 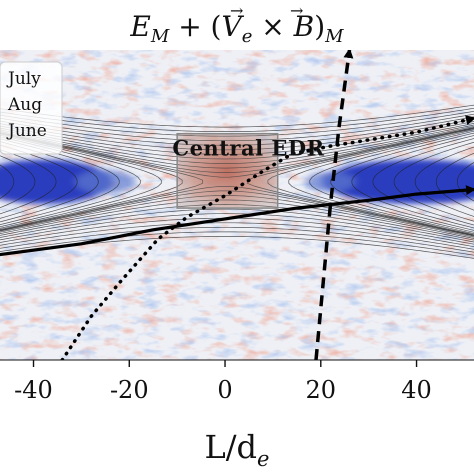 I want to click on chart-title: EM + (Ve × B)M → →, so click(x=236, y=24).